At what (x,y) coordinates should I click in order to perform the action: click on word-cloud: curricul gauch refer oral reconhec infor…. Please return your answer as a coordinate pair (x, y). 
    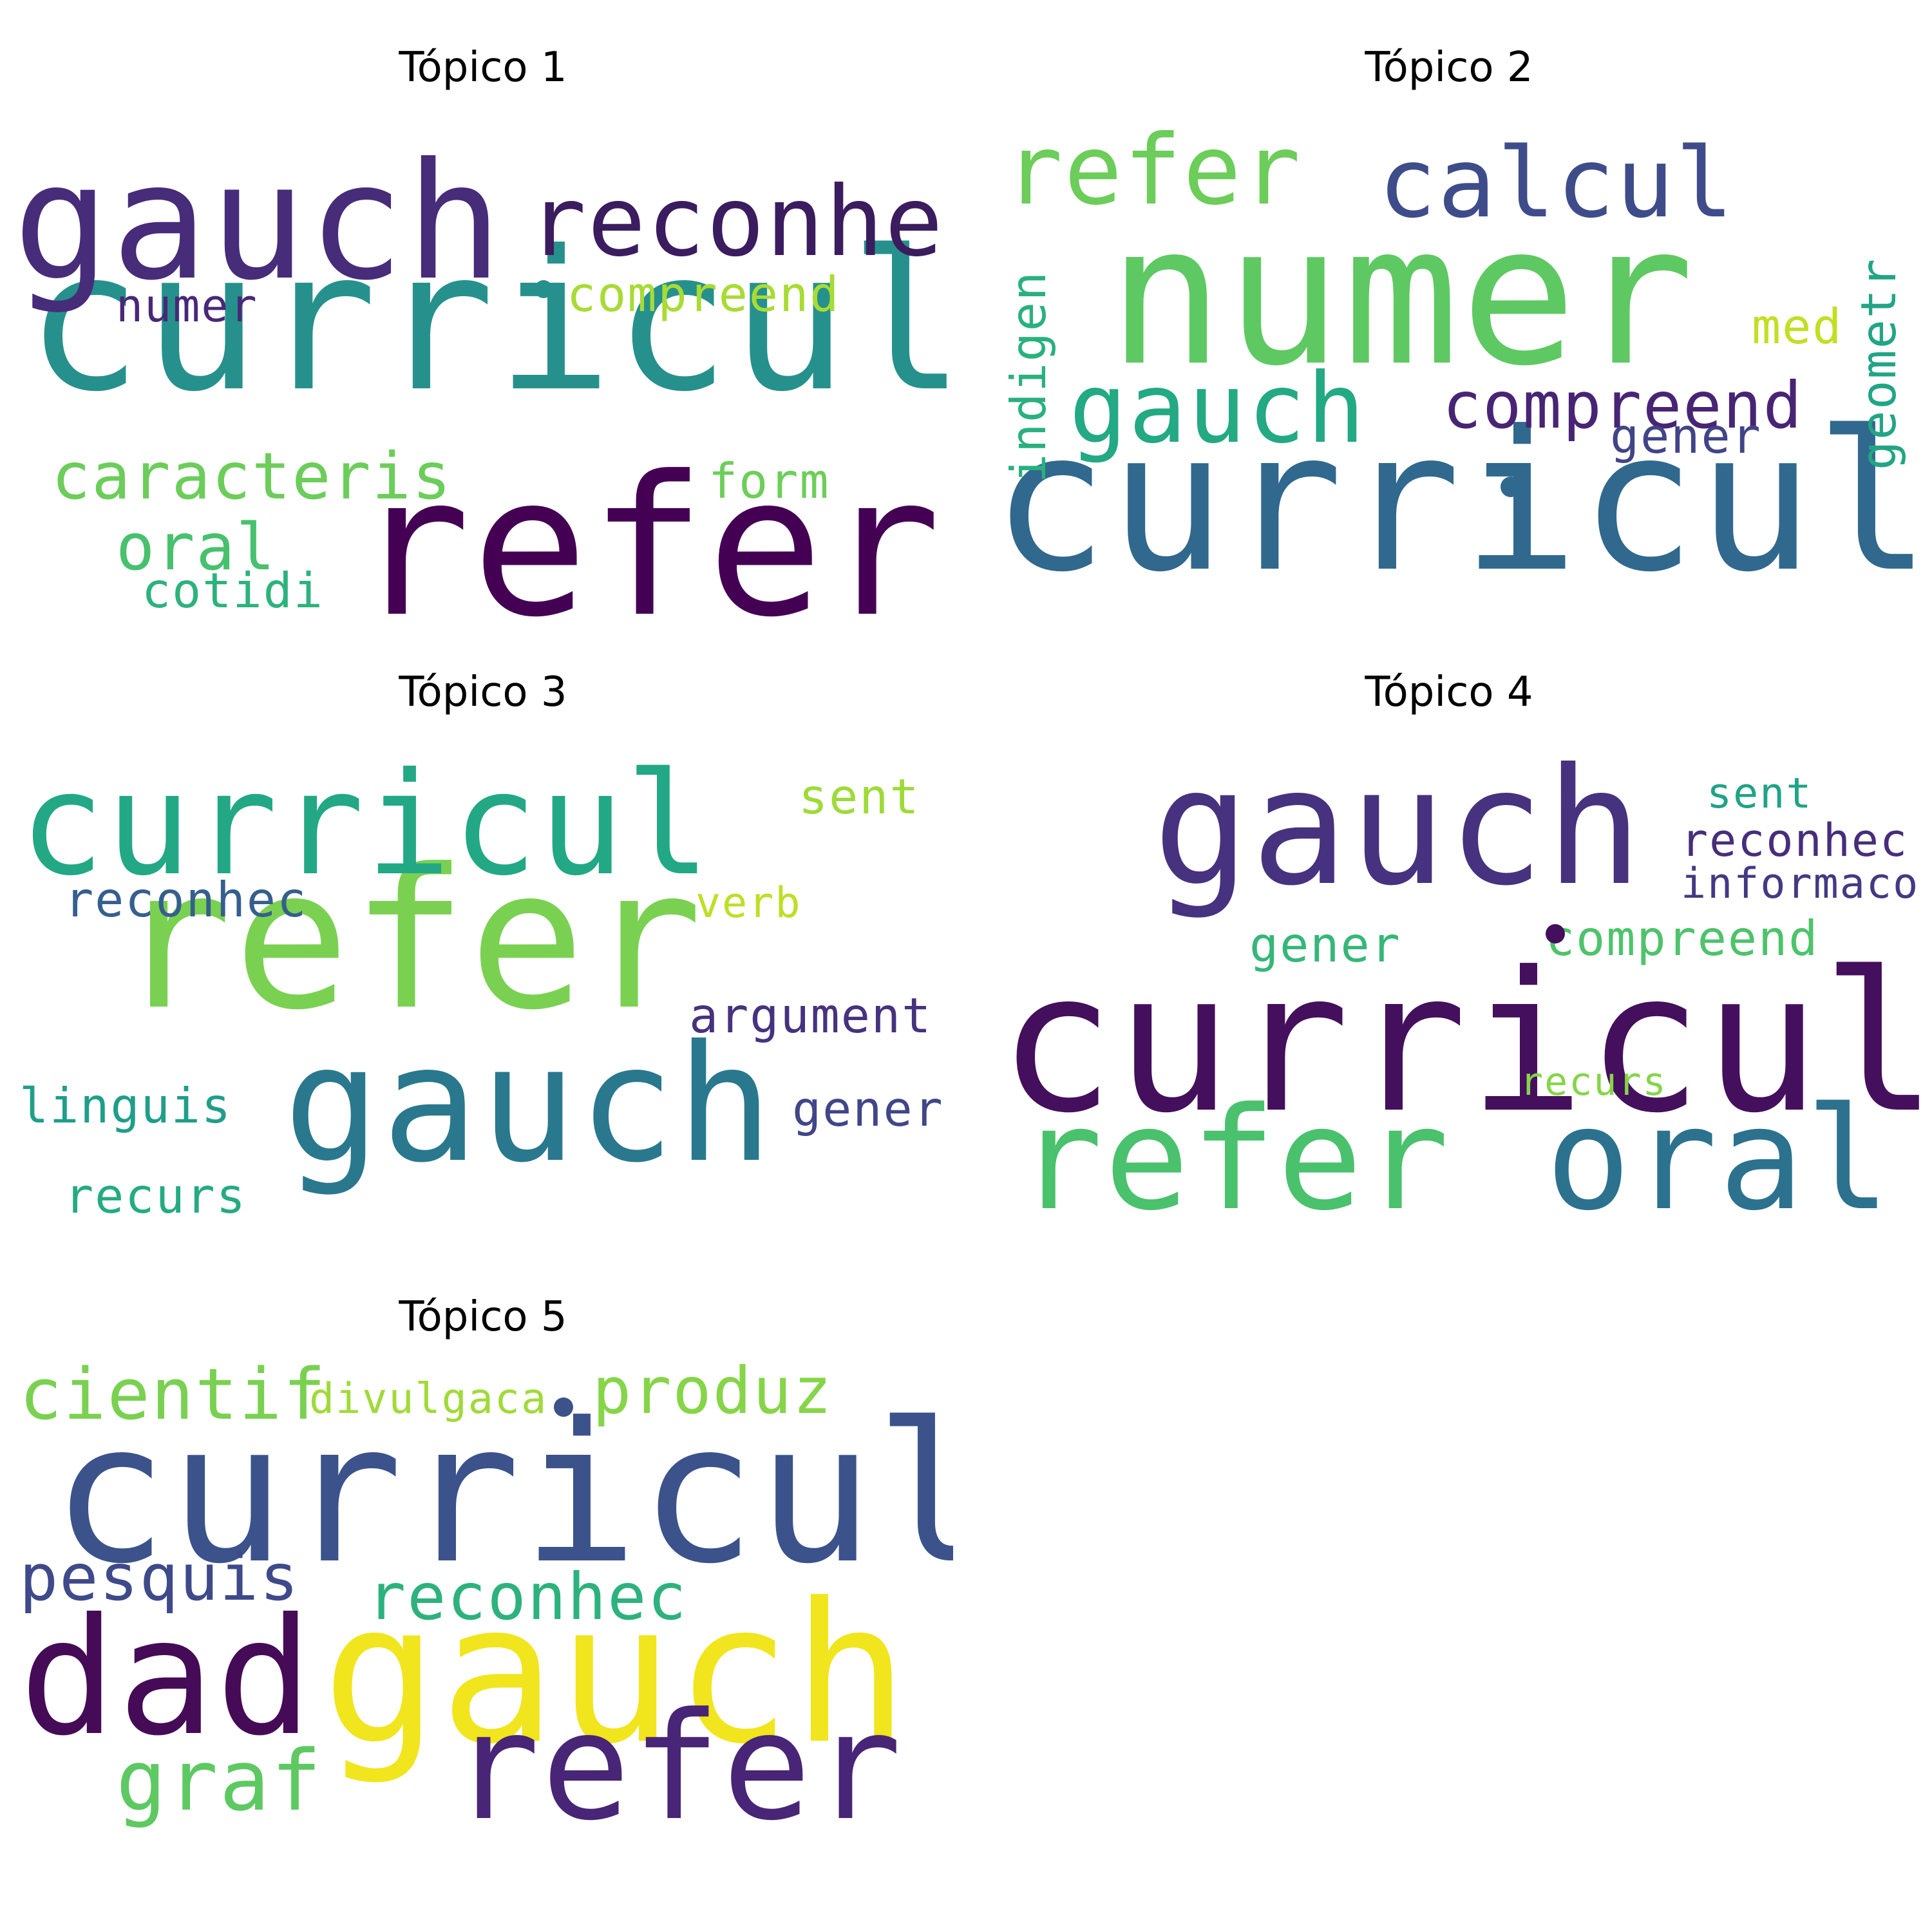
    Looking at the image, I should click on (1449, 988).